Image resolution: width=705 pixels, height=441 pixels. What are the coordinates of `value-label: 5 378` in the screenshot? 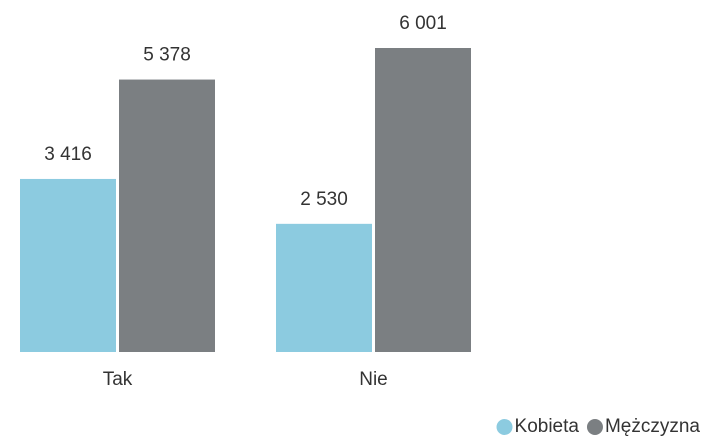 It's located at (167, 55).